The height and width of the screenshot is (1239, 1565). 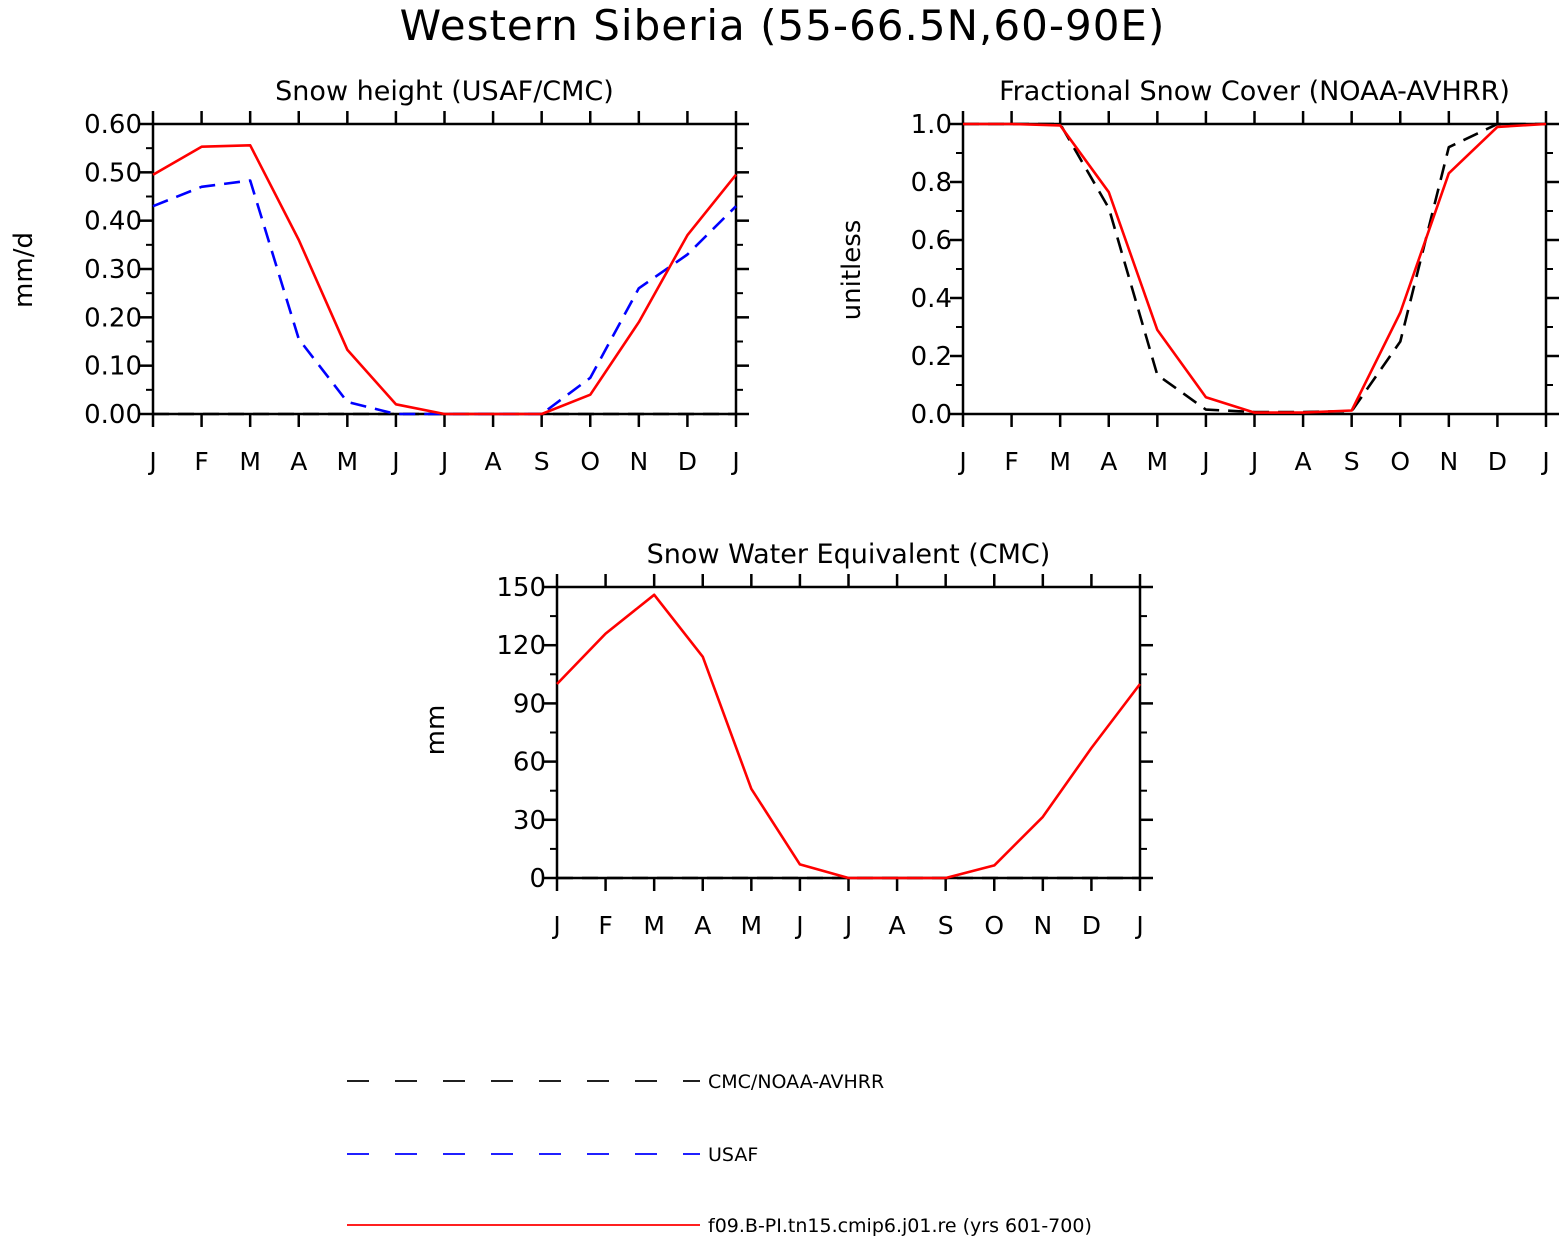 What do you see at coordinates (521, 588) in the screenshot?
I see `y-tick-label: 150` at bounding box center [521, 588].